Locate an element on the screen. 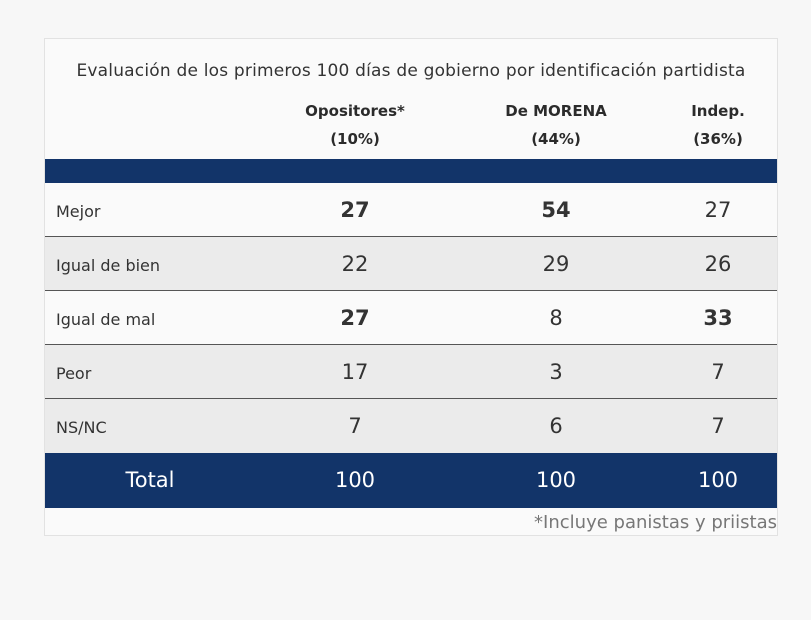 The image size is (811, 620). column-header-morena: De MORENA (44%) is located at coordinates (556, 125).